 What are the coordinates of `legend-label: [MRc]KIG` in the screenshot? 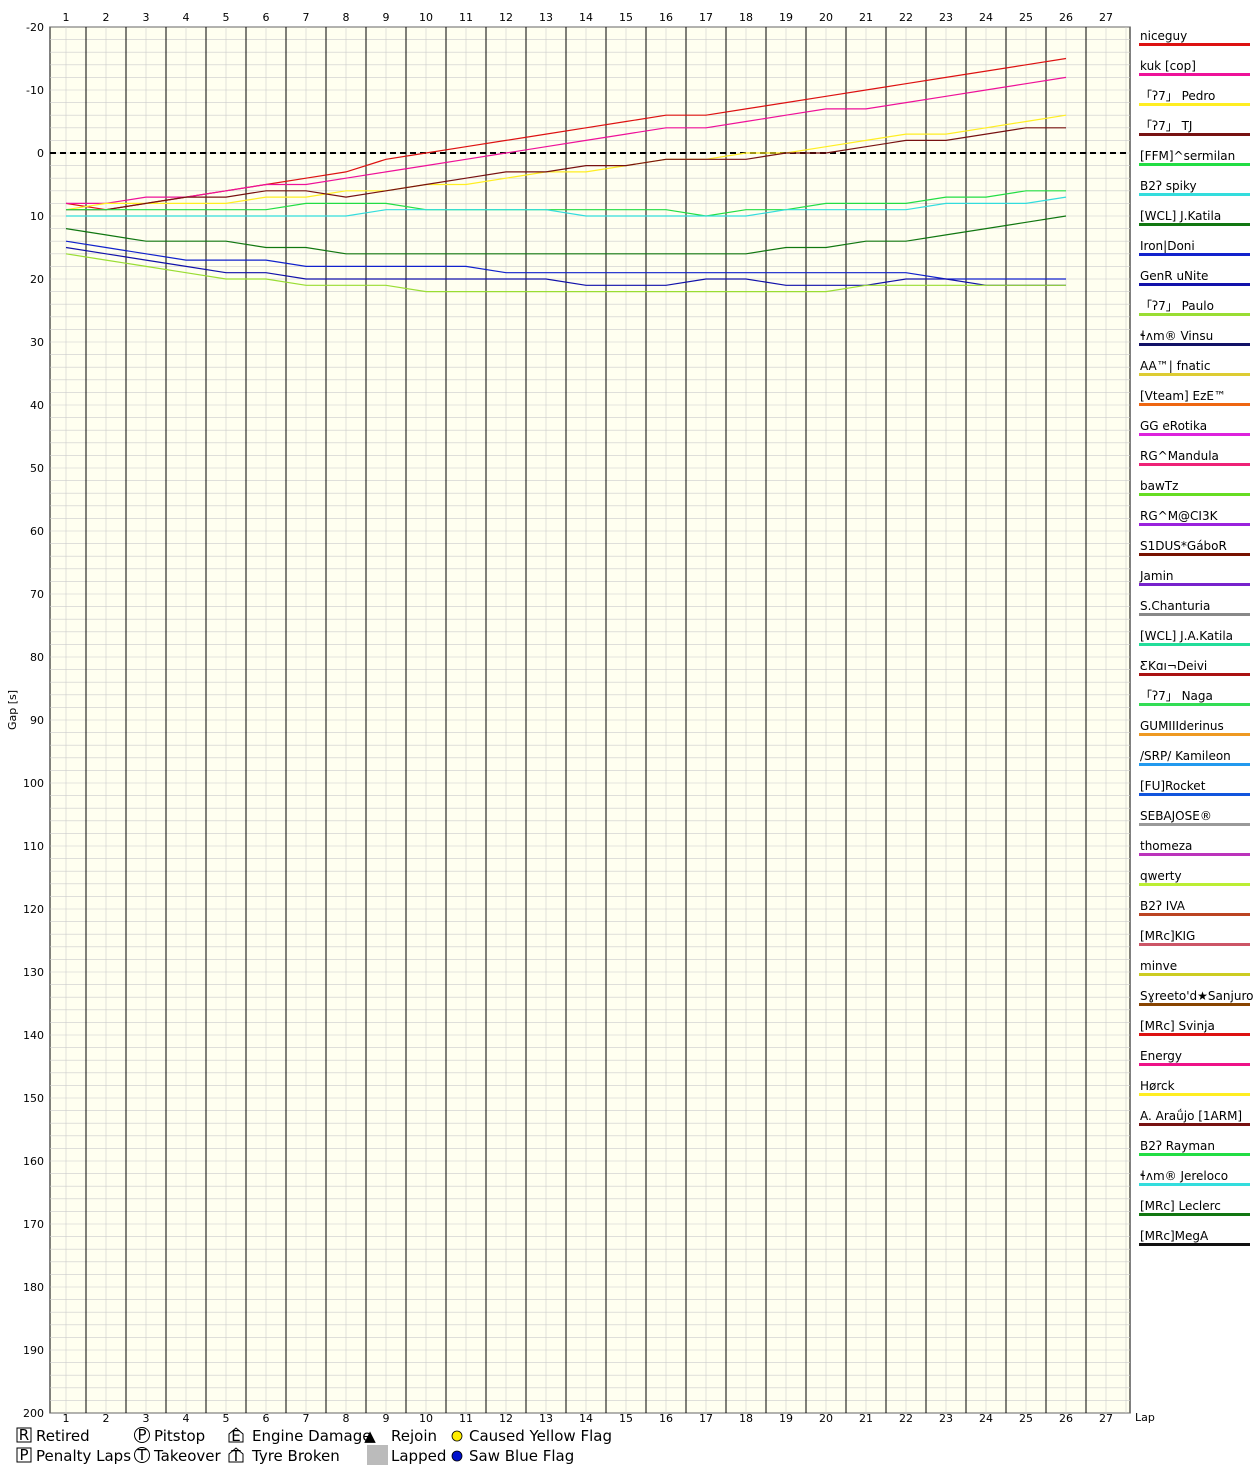 It's located at (1167, 936).